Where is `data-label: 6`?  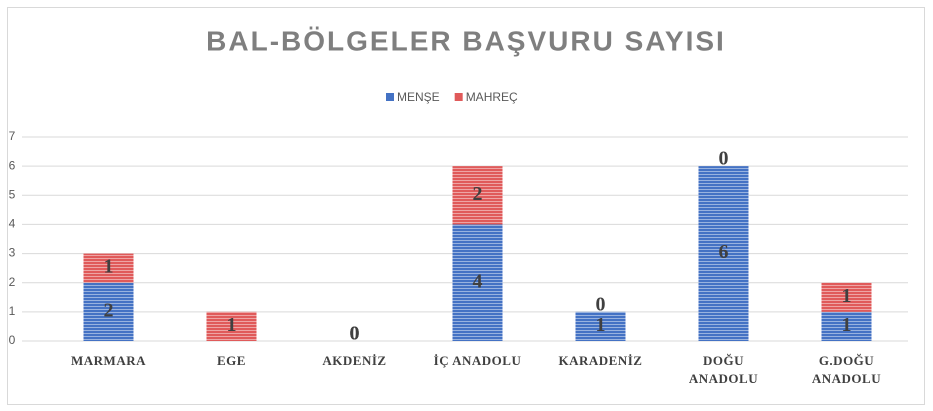
data-label: 6 is located at coordinates (724, 252).